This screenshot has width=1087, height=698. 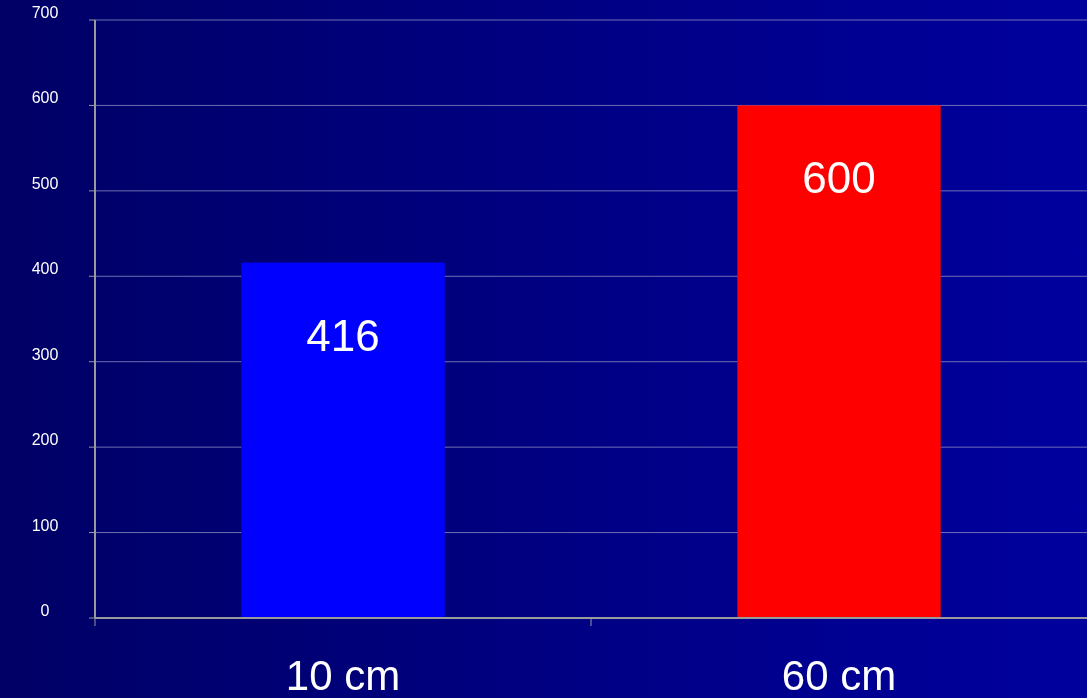 What do you see at coordinates (45, 525) in the screenshot?
I see `y-tick-label: 100` at bounding box center [45, 525].